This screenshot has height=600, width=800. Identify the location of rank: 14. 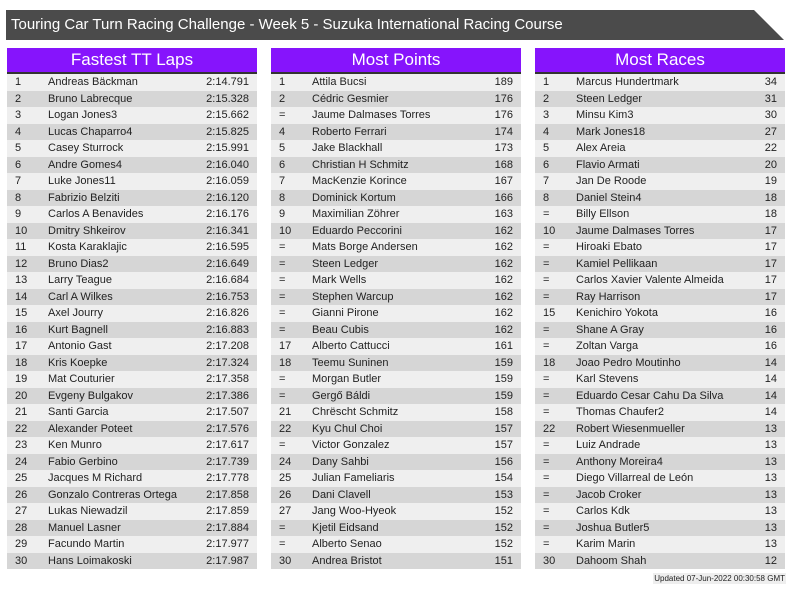
(21, 296).